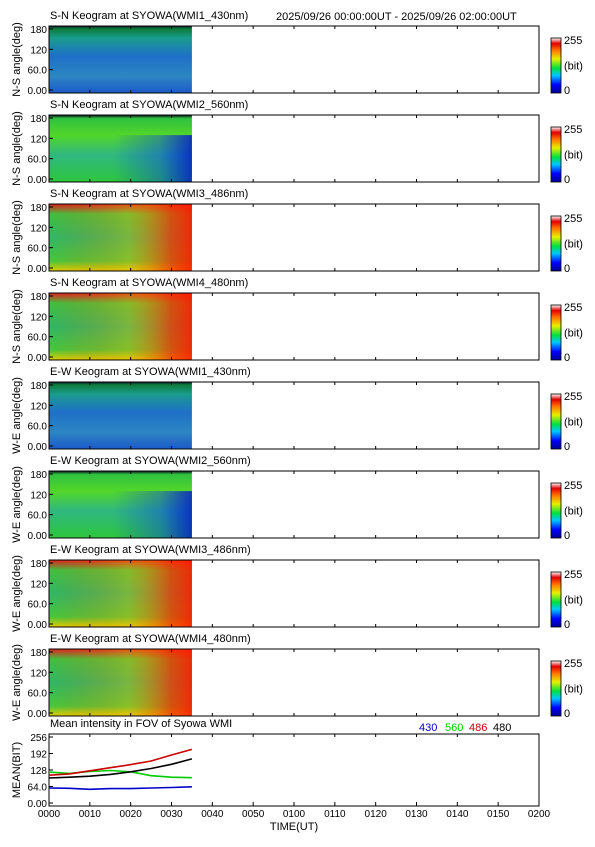  Describe the element at coordinates (335, 814) in the screenshot. I see `chart-xtick-label: 0110` at that location.